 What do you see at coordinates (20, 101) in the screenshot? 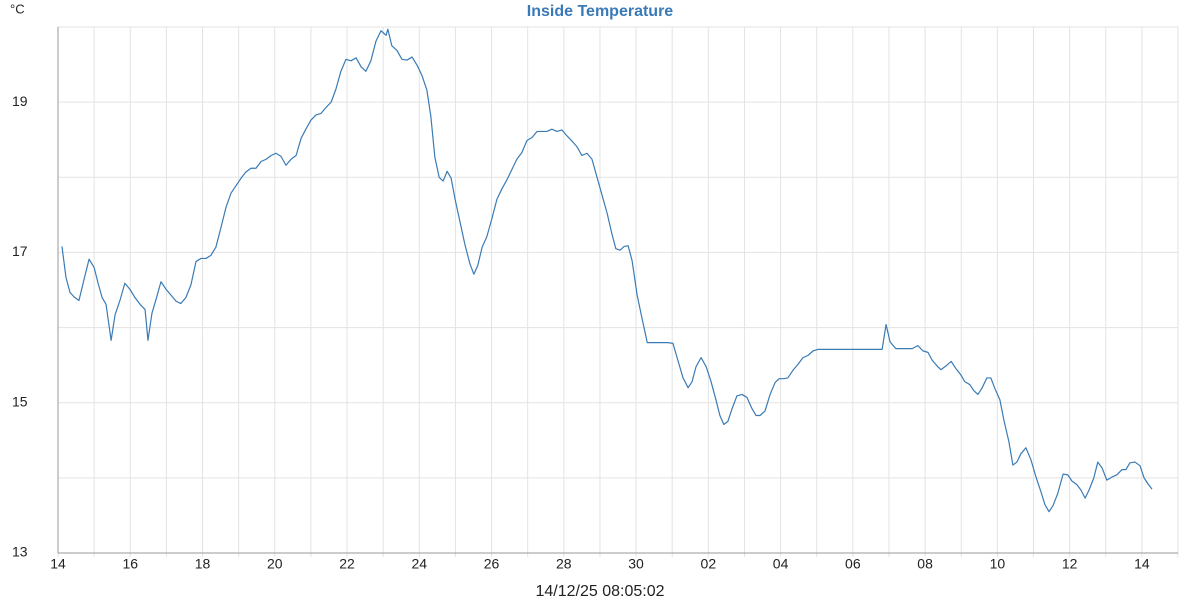
I see `y-tick-label: 19` at bounding box center [20, 101].